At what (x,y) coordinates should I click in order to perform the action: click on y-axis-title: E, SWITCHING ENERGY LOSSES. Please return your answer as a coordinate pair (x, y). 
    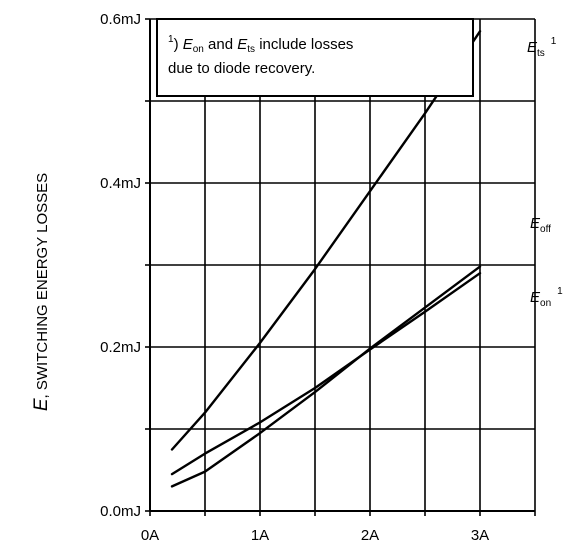
    Looking at the image, I should click on (41, 292).